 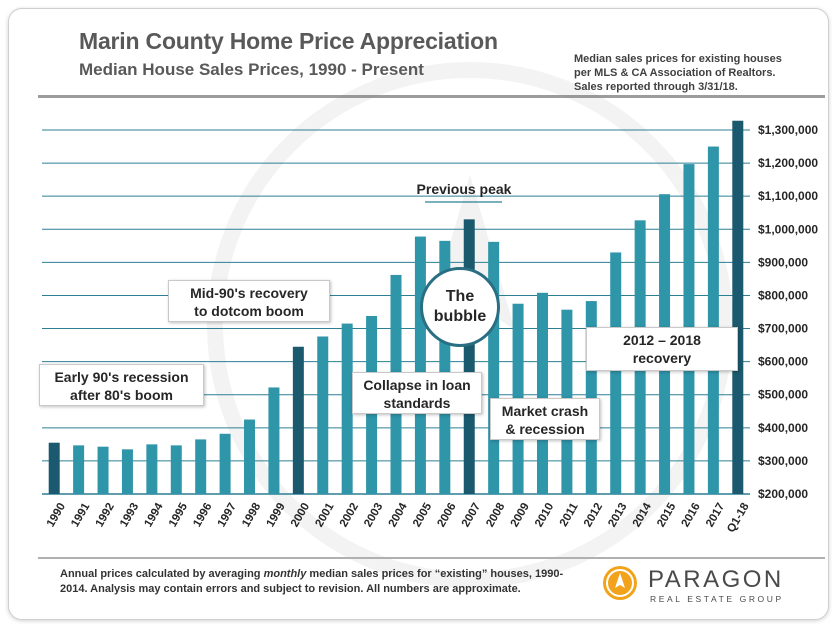 I want to click on bar-1999, so click(x=274, y=440).